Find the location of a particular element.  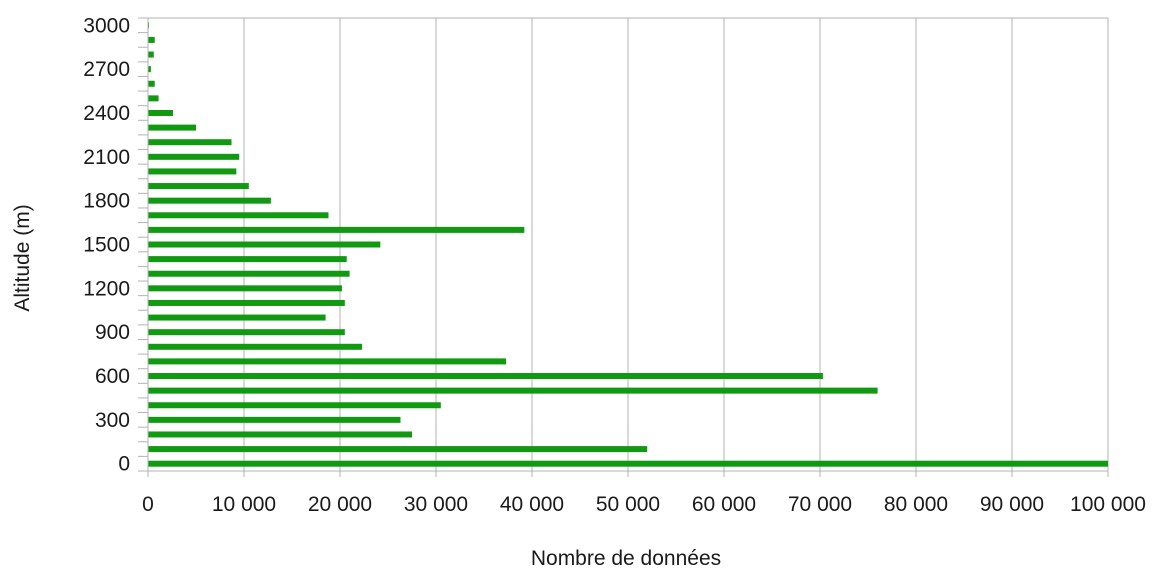

x-axis-title: Nombre de données is located at coordinates (626, 558).